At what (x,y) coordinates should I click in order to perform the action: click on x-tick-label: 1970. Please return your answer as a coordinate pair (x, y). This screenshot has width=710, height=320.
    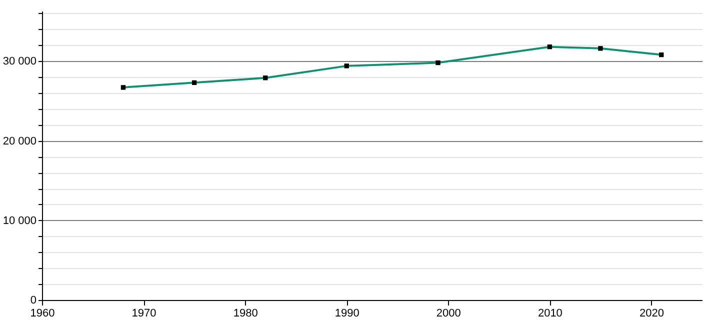
    Looking at the image, I should click on (144, 314).